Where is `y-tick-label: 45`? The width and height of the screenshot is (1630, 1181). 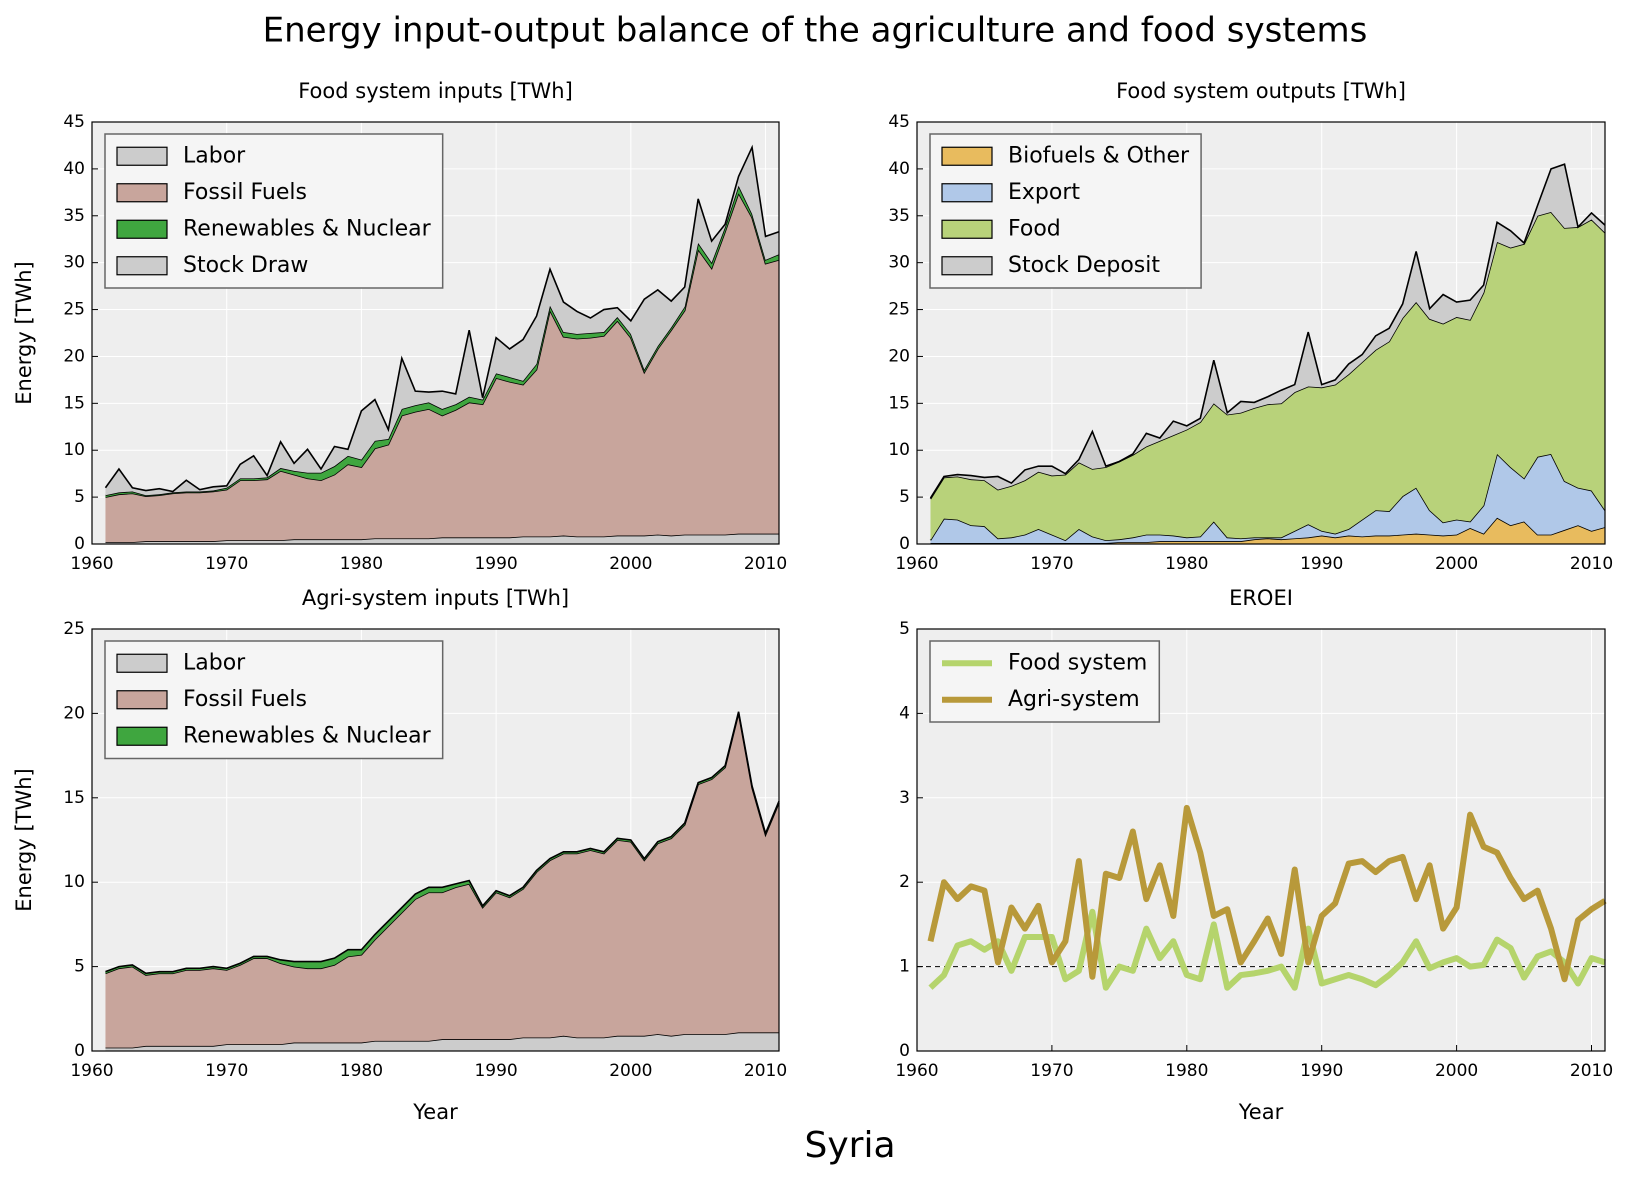 y-tick-label: 45 is located at coordinates (74, 122).